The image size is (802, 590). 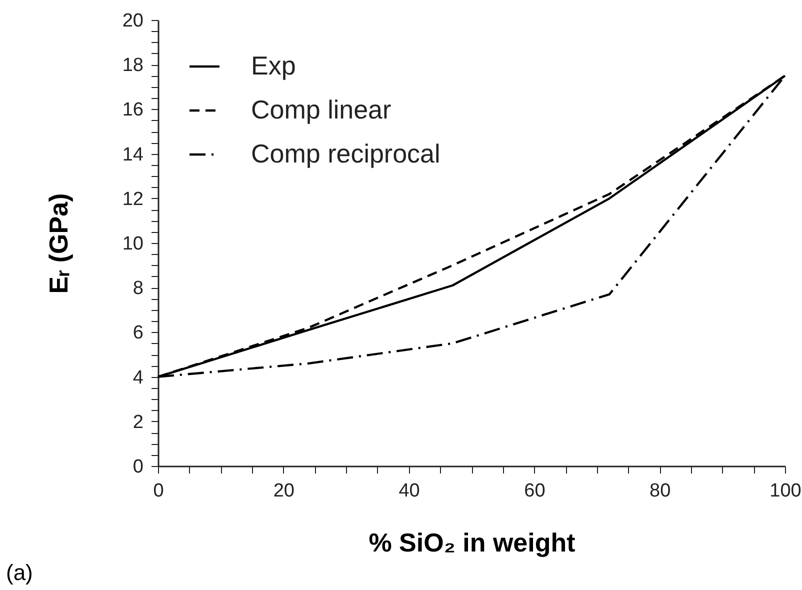 What do you see at coordinates (138, 377) in the screenshot?
I see `y-tick-label: 4` at bounding box center [138, 377].